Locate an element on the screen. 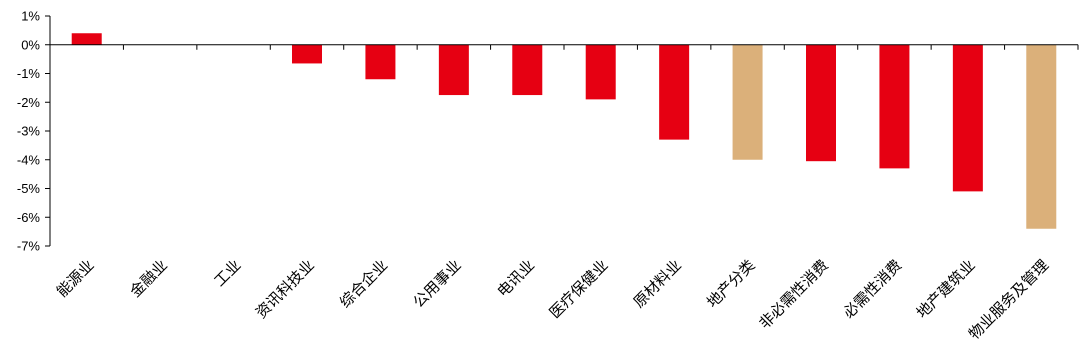 The image size is (1082, 363). category-label: 能源业 is located at coordinates (75, 278).